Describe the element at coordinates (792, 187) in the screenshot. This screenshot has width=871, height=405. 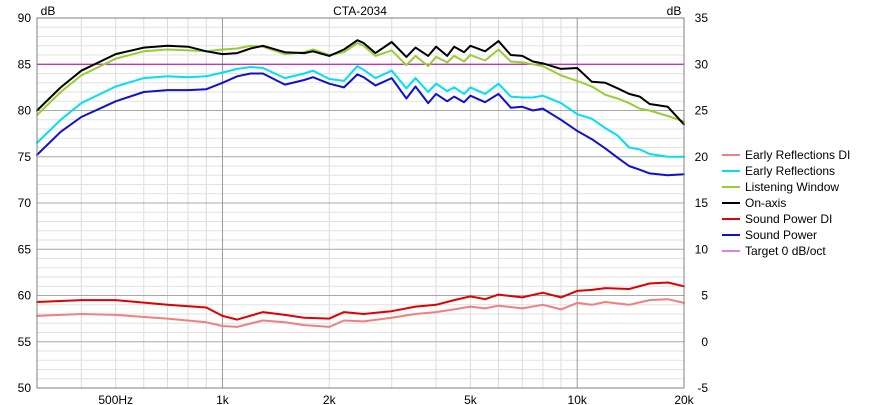
I see `legend-label-listening-window: Listening Window` at that location.